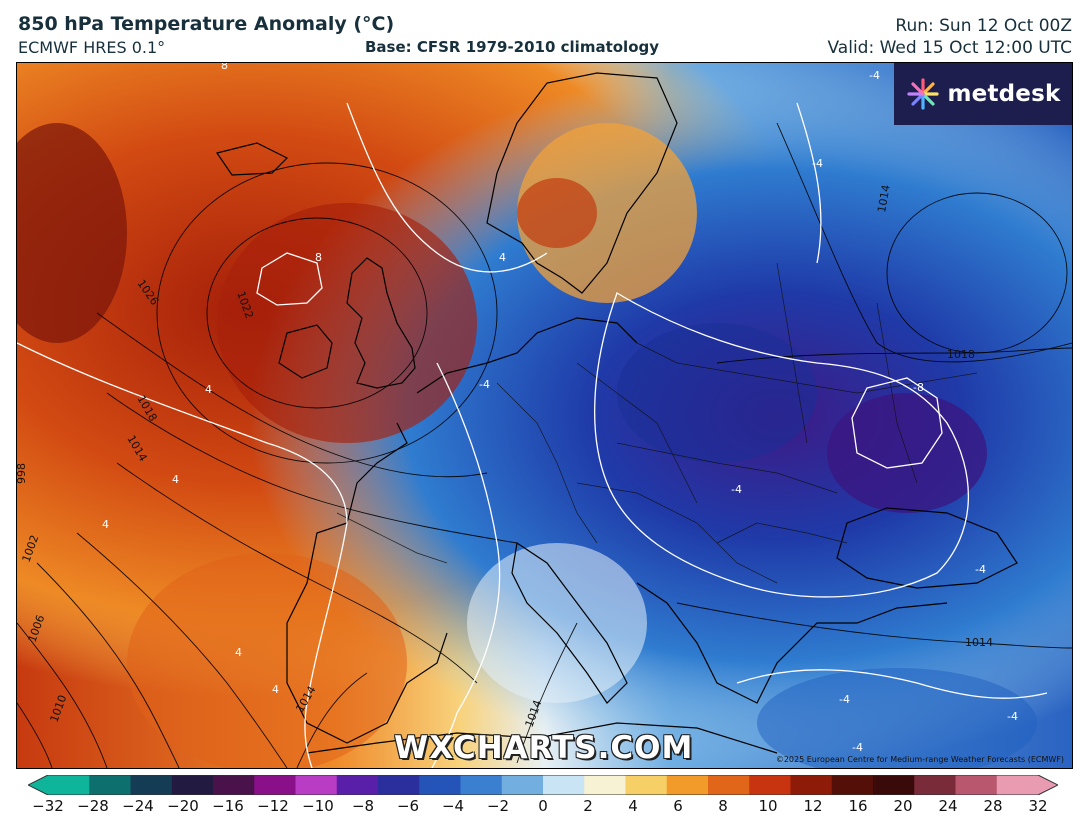 The height and width of the screenshot is (833, 1088). What do you see at coordinates (1004, 94) in the screenshot?
I see `logo-text: metdesk` at bounding box center [1004, 94].